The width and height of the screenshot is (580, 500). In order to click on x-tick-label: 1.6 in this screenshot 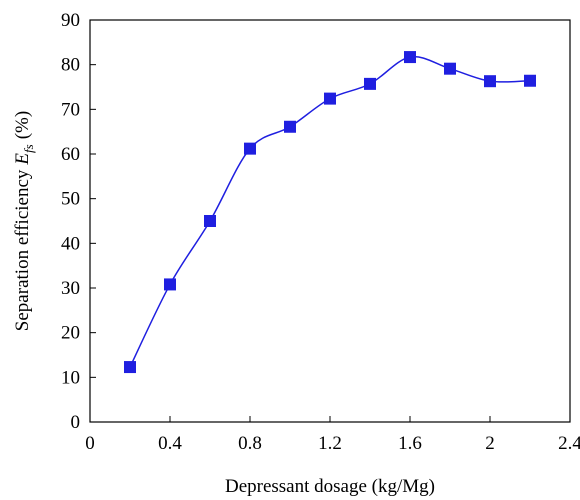, I will do `click(410, 443)`.